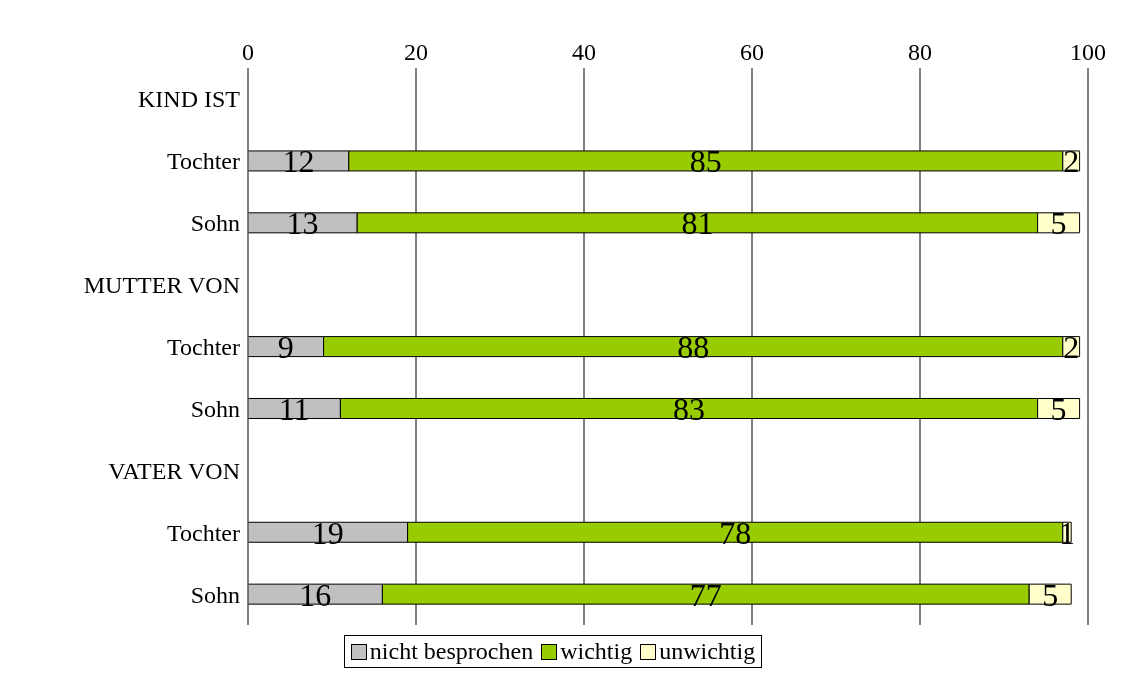  Describe the element at coordinates (315, 594) in the screenshot. I see `data-label: 16` at that location.